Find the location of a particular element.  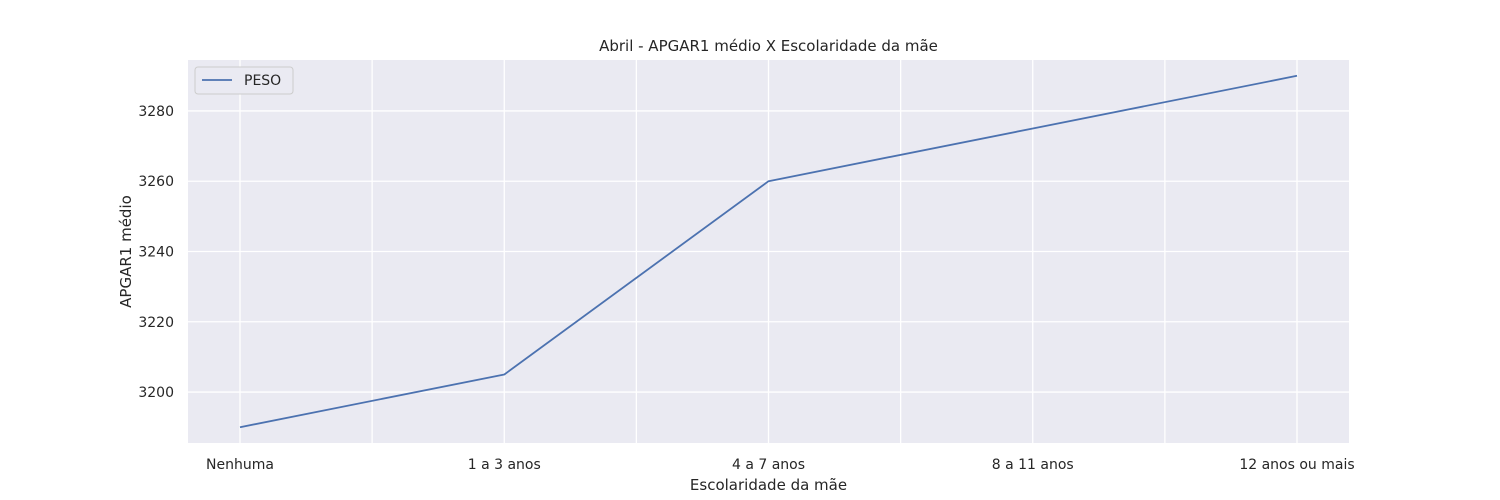

y-tick-label: 3240 is located at coordinates (156, 253).